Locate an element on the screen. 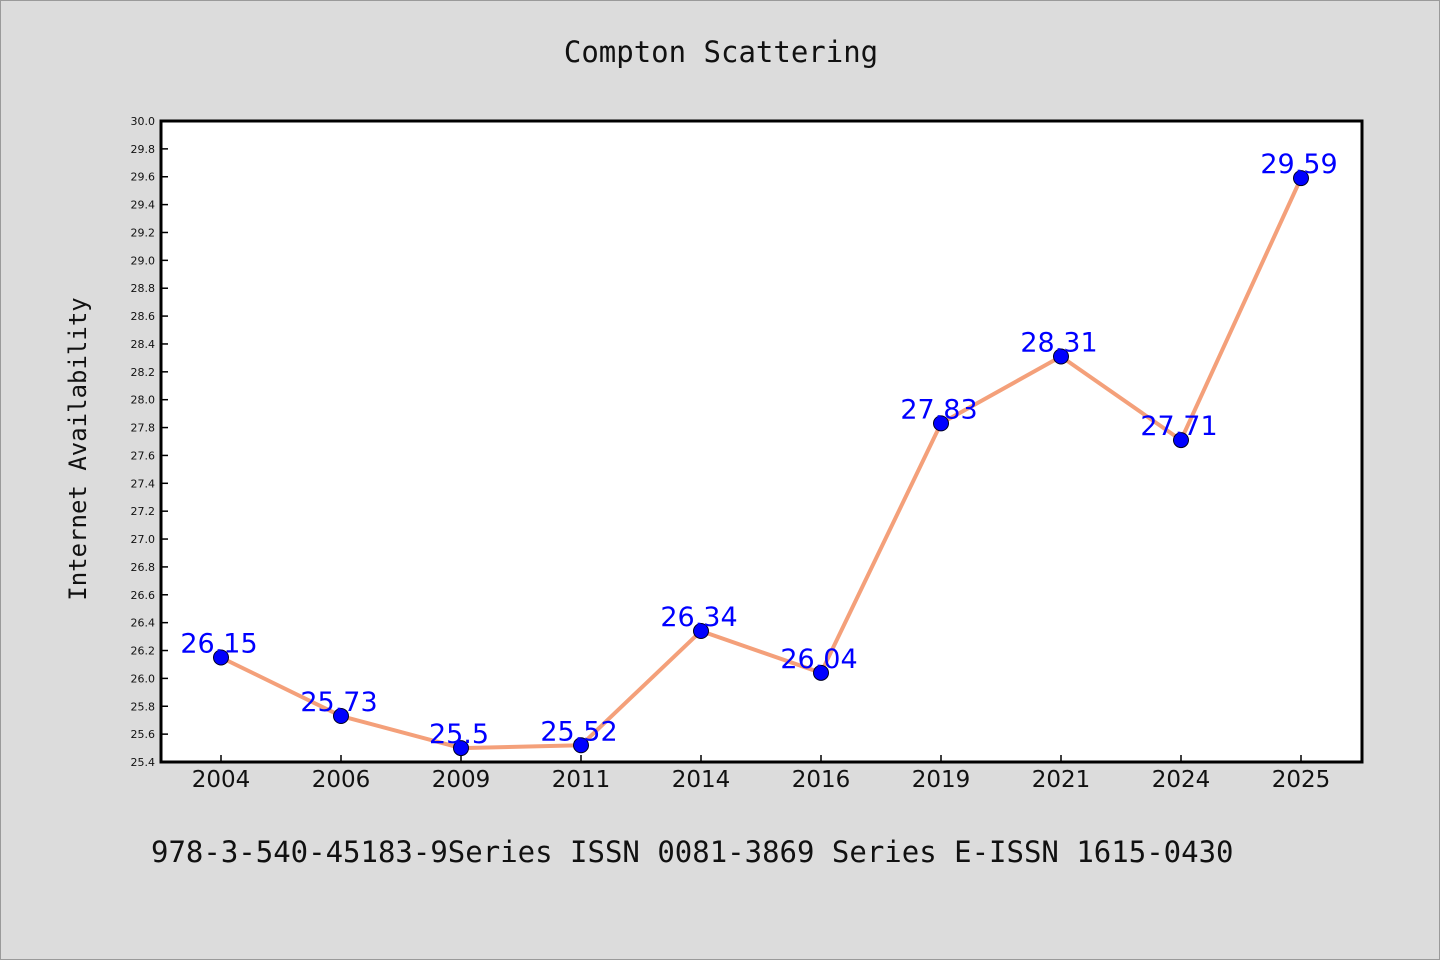 The image size is (1440, 960). y-tick-label: 29.4 is located at coordinates (143, 205).